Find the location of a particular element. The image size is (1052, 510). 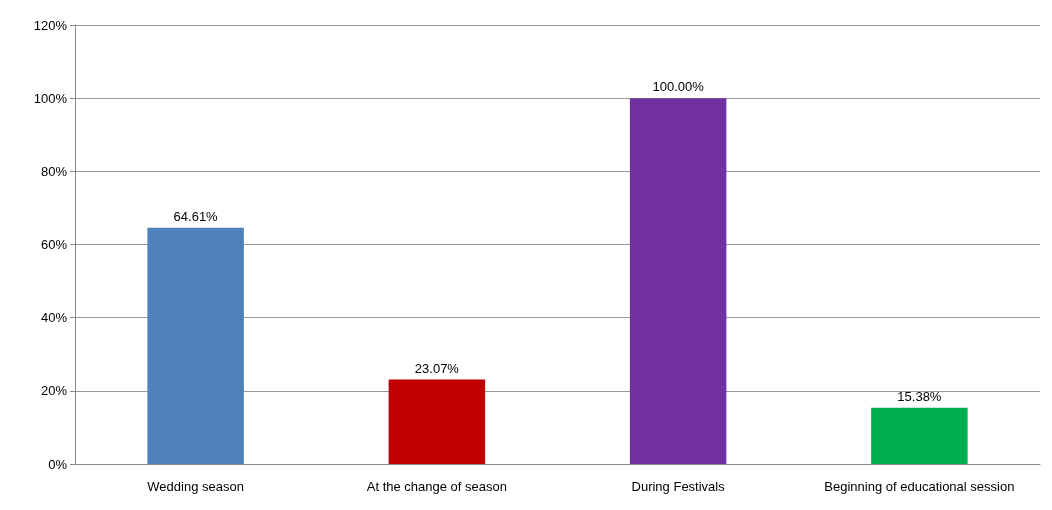

y-tick-label: 80% is located at coordinates (54, 171).